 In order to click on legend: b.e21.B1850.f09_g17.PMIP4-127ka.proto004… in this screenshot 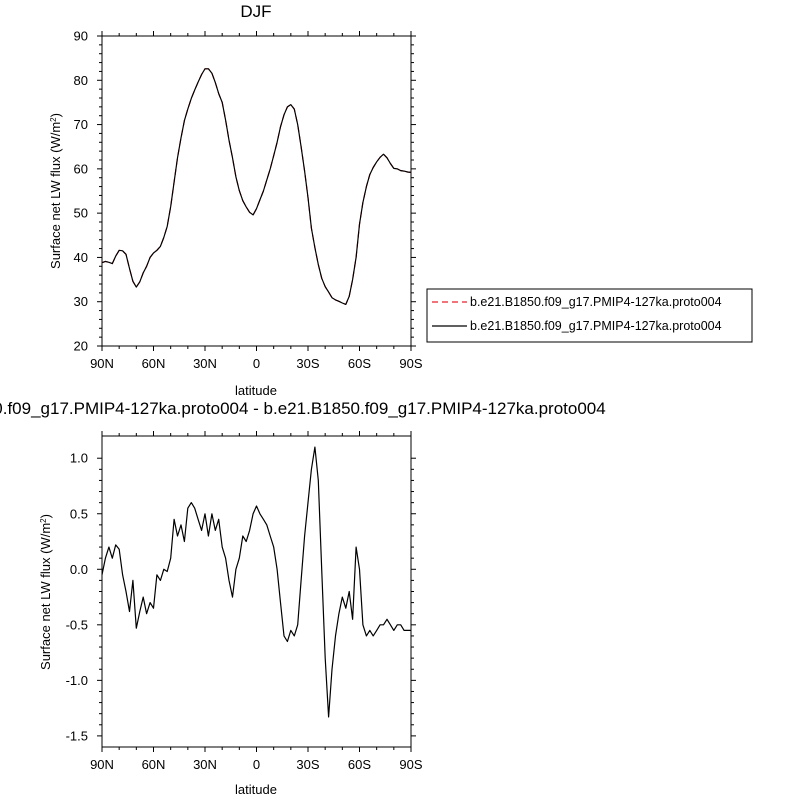, I will do `click(589, 315)`.